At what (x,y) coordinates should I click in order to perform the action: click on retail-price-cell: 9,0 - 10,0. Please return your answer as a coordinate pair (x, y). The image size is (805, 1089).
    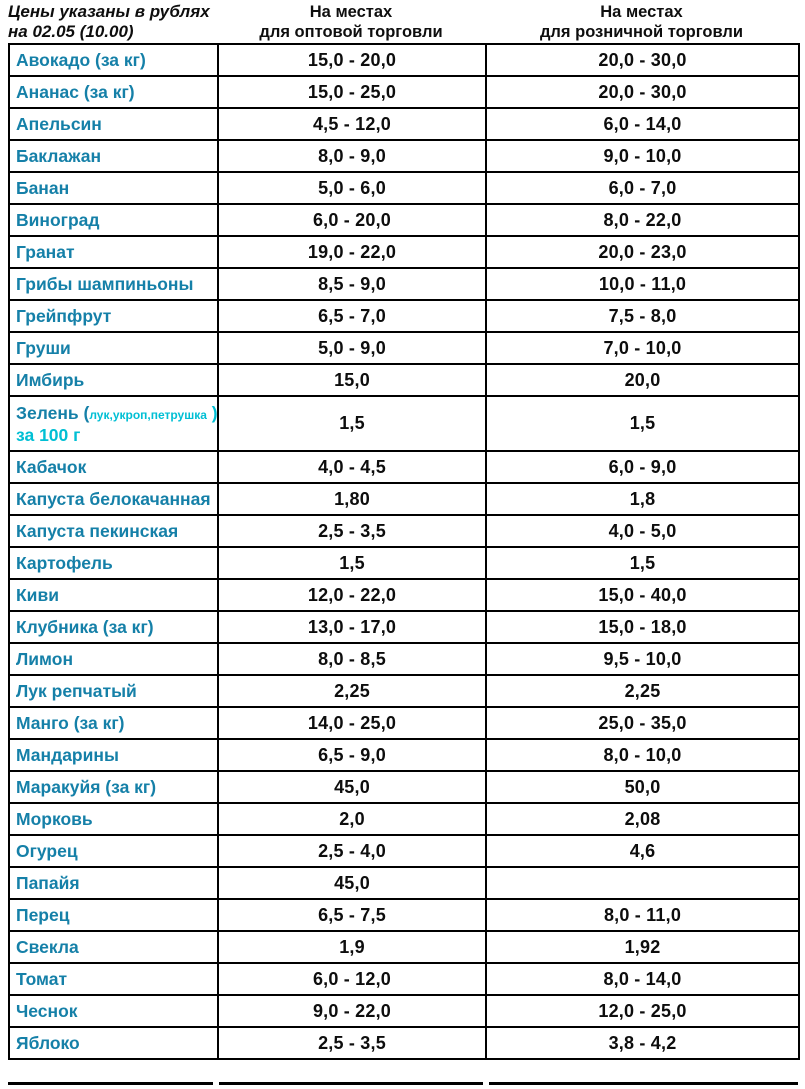
    Looking at the image, I should click on (642, 156).